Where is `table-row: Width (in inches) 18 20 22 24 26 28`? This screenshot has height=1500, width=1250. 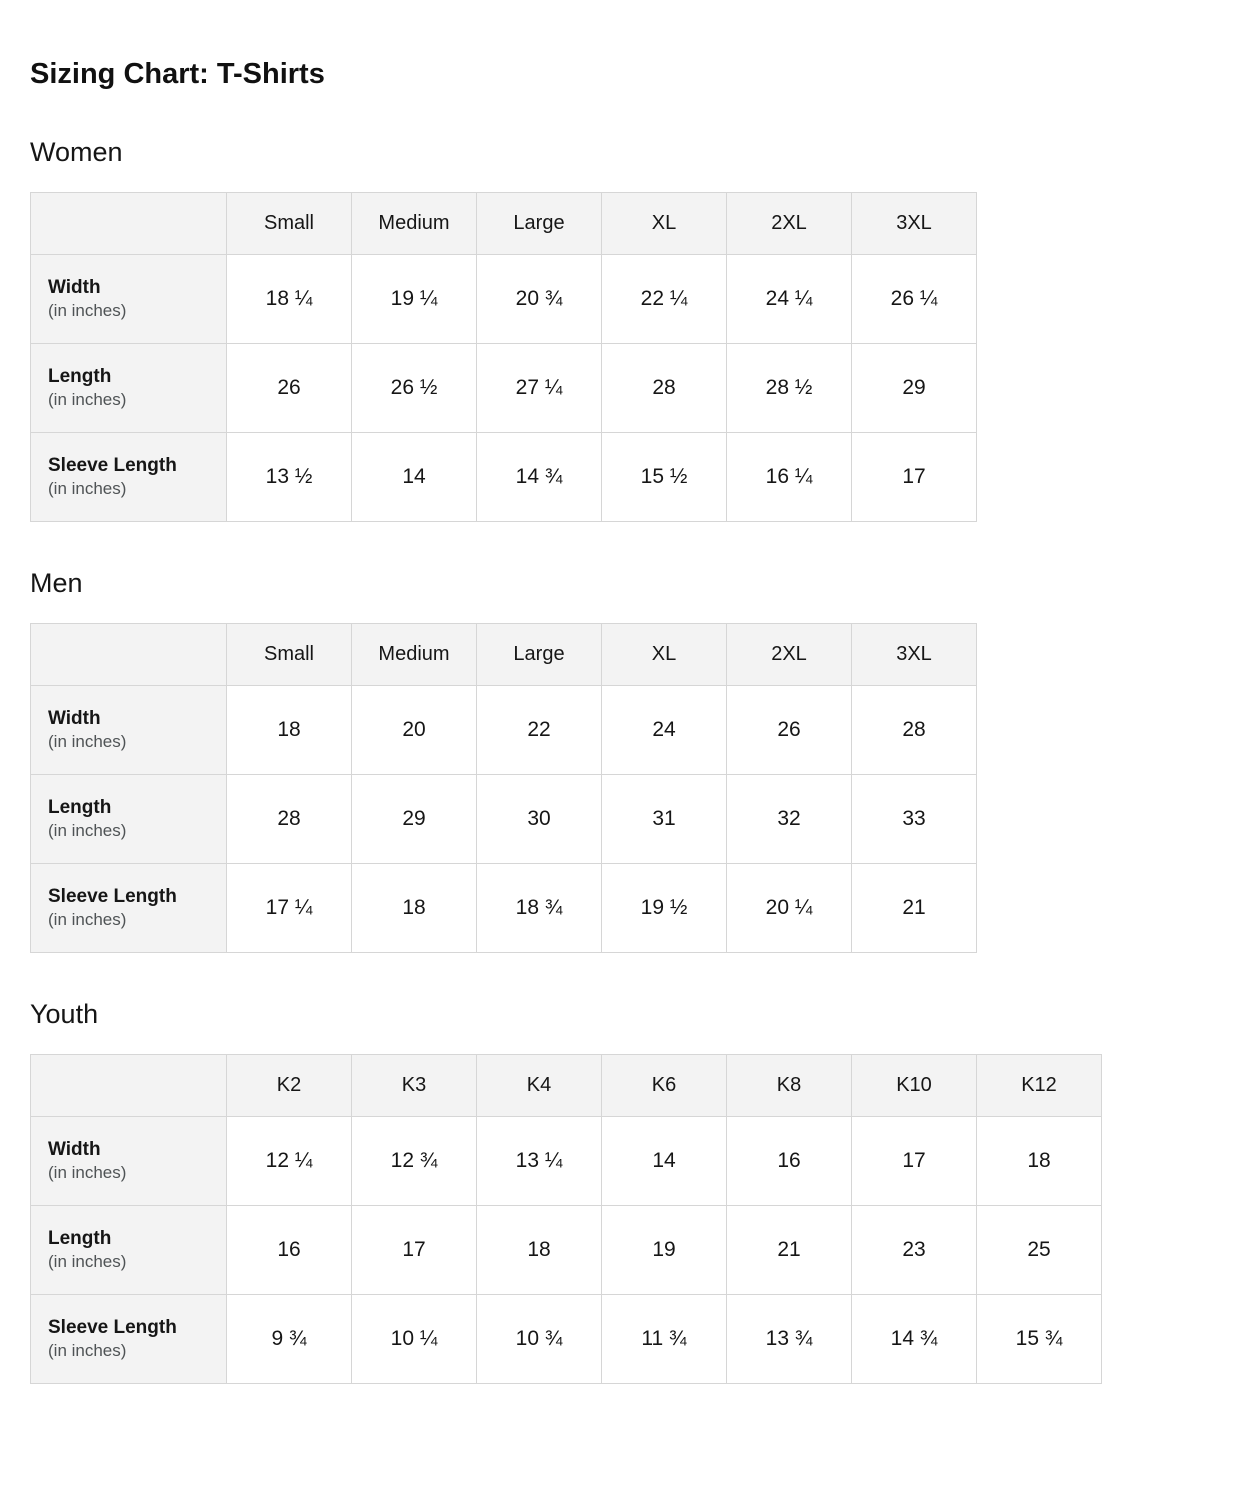
table-row: Width (in inches) 18 20 22 24 26 28 is located at coordinates (503, 730).